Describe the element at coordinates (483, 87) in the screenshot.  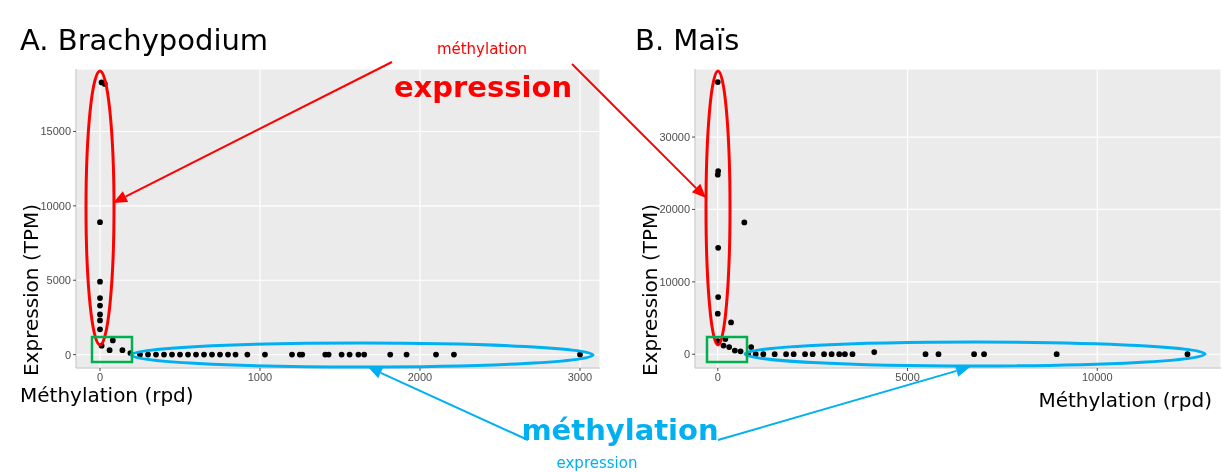
I see `annotation: expression` at that location.